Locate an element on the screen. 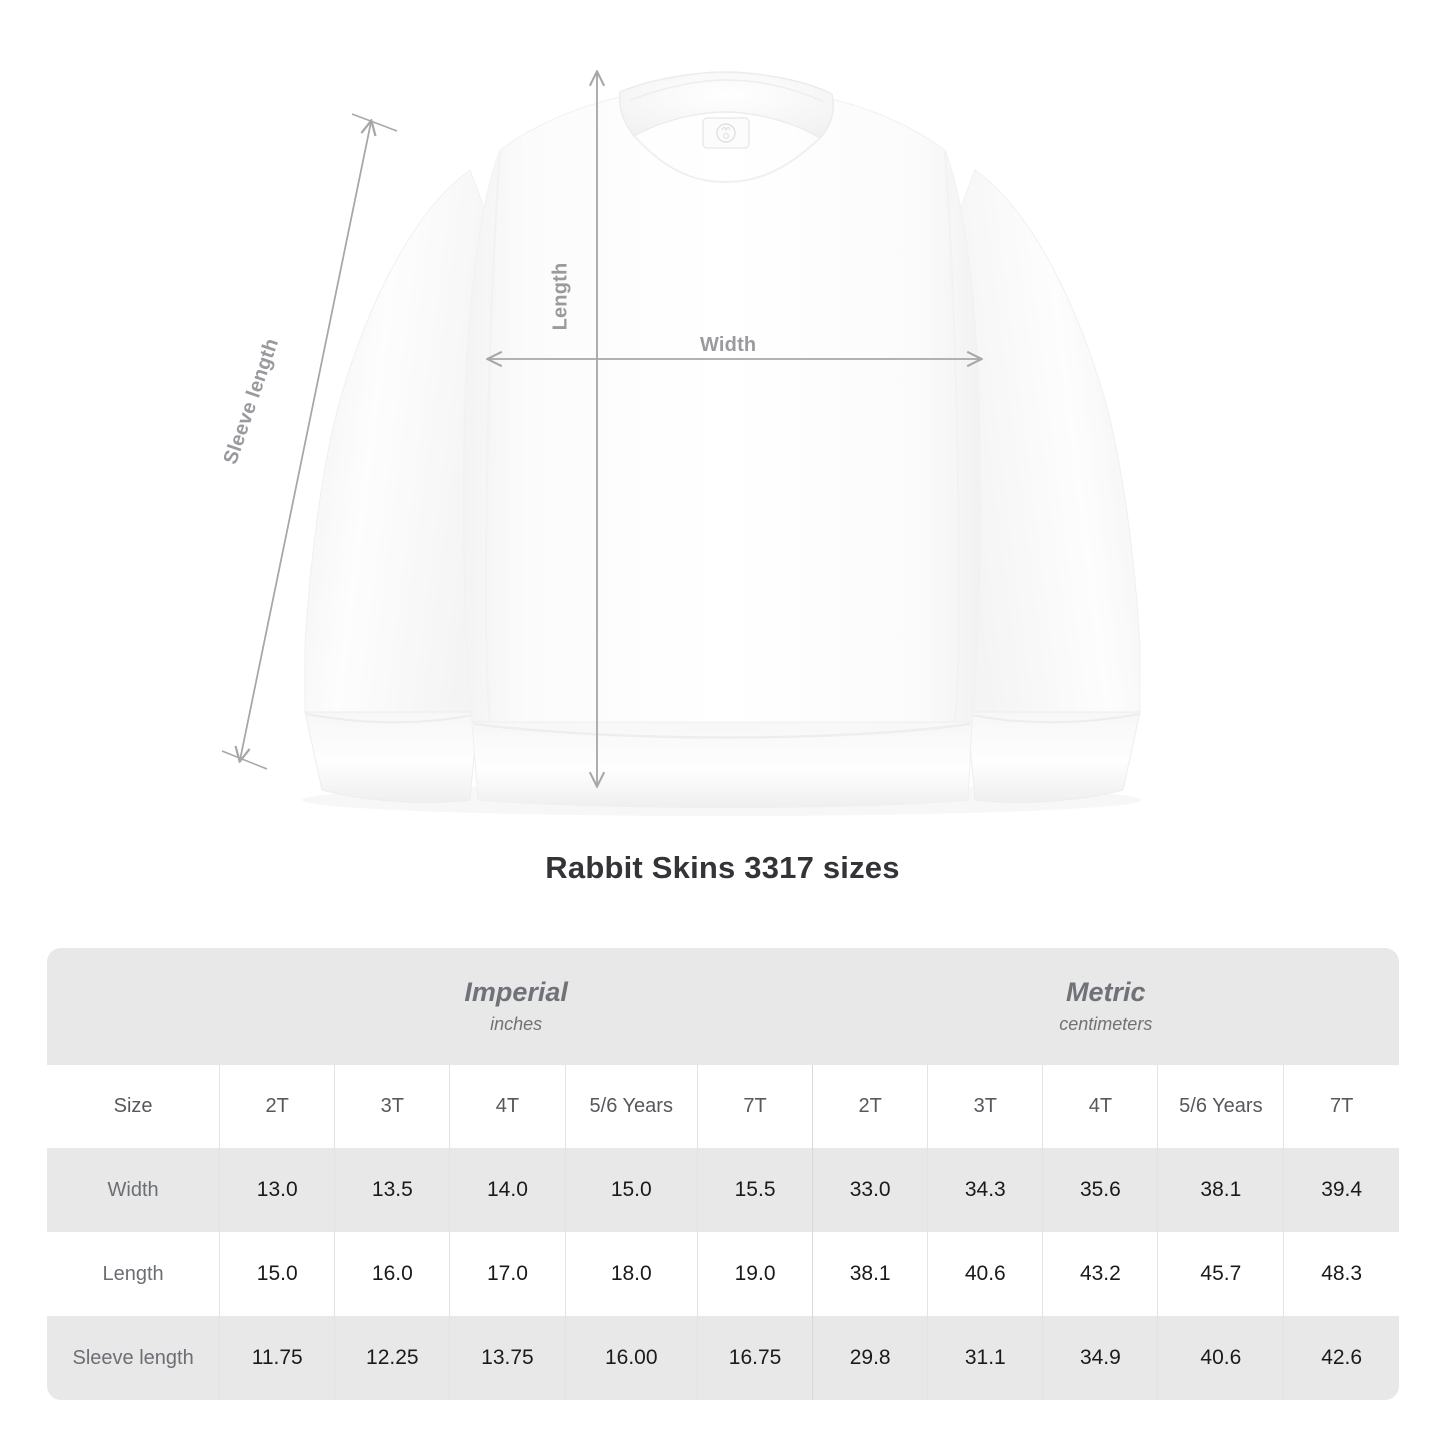 This screenshot has height=1445, width=1445. cell-sleeve-metric-4t: 34.9 is located at coordinates (1100, 1358).